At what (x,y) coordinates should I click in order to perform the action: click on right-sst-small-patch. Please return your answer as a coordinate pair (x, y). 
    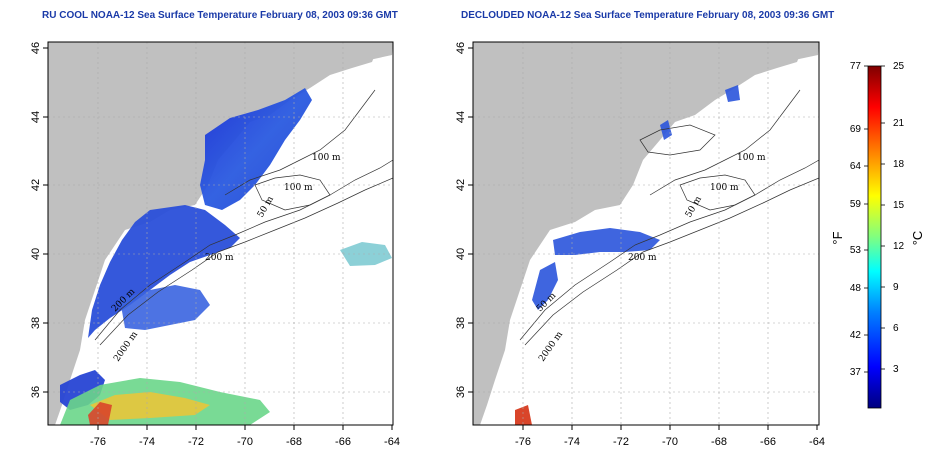
    Looking at the image, I should click on (732, 93).